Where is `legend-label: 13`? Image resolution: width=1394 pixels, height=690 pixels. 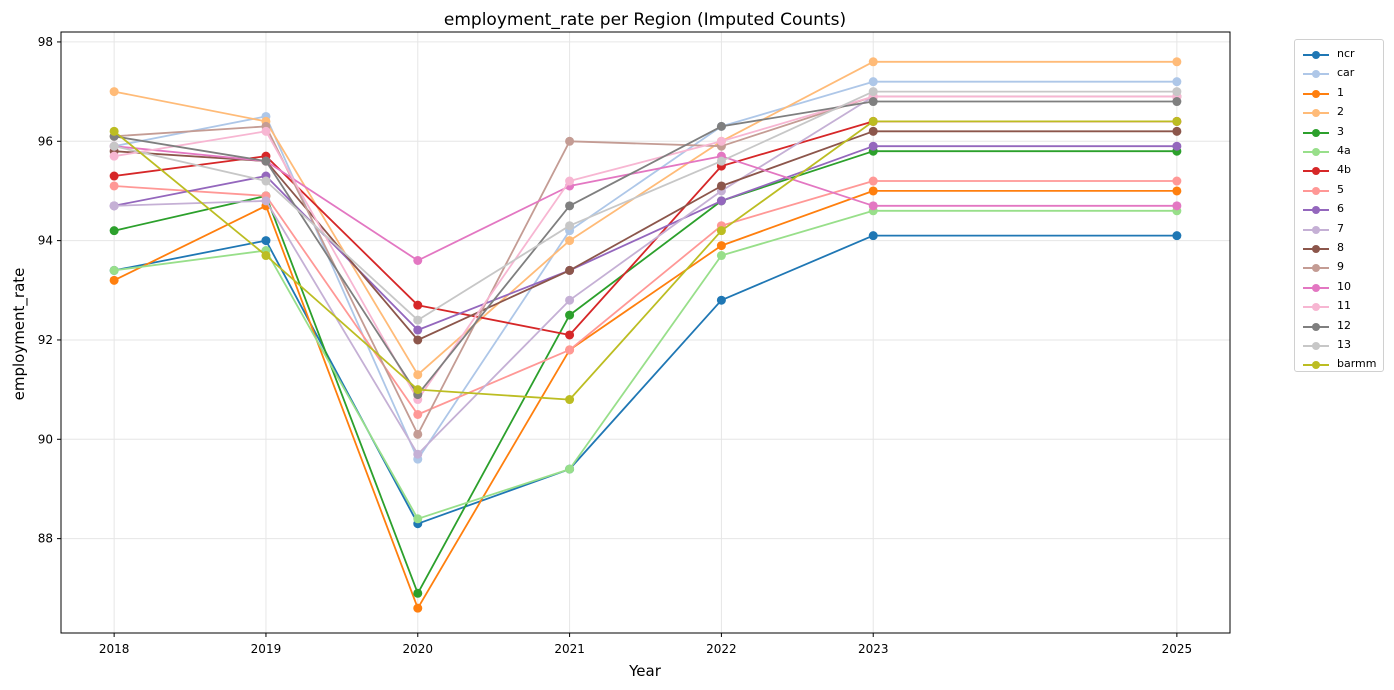 legend-label: 13 is located at coordinates (1344, 344).